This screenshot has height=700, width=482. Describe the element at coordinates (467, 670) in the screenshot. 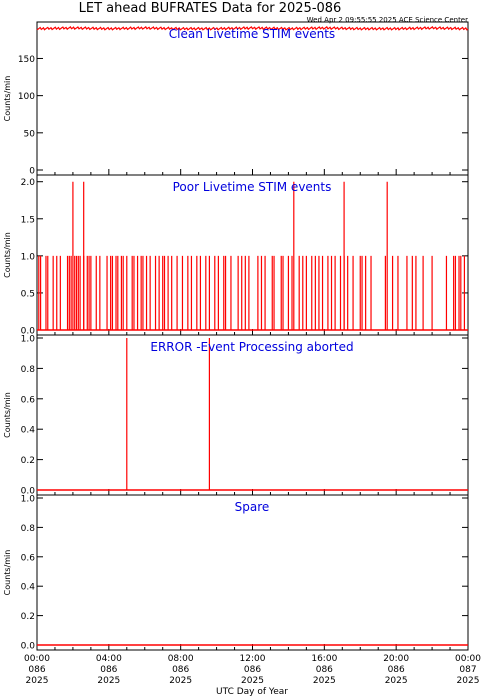

I see `x-tick-doy: 087` at that location.